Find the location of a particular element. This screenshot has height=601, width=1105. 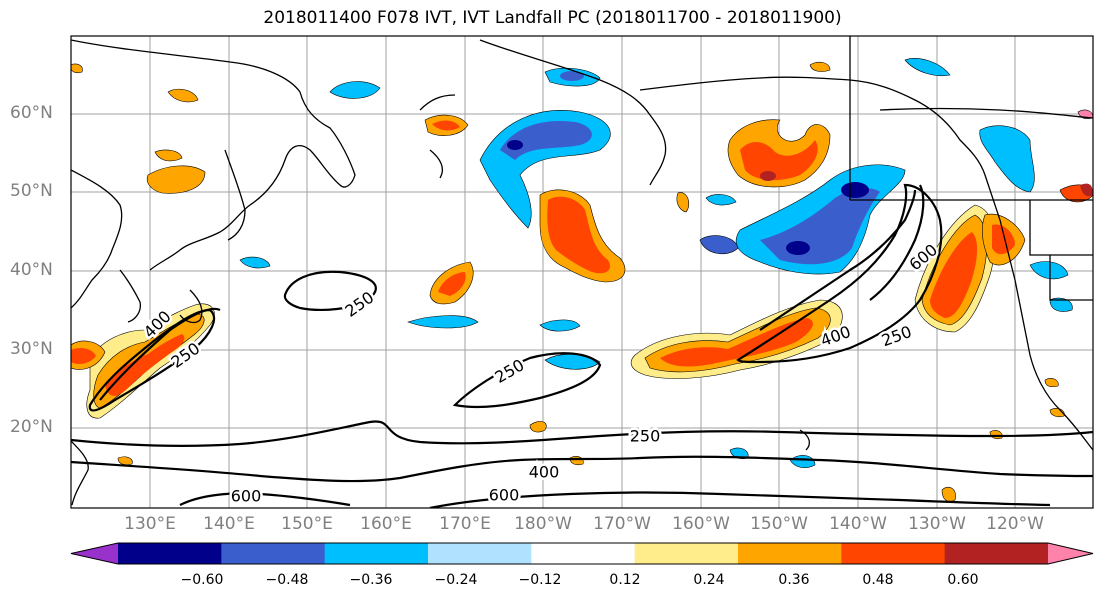

colorbar-outline is located at coordinates (582, 553).